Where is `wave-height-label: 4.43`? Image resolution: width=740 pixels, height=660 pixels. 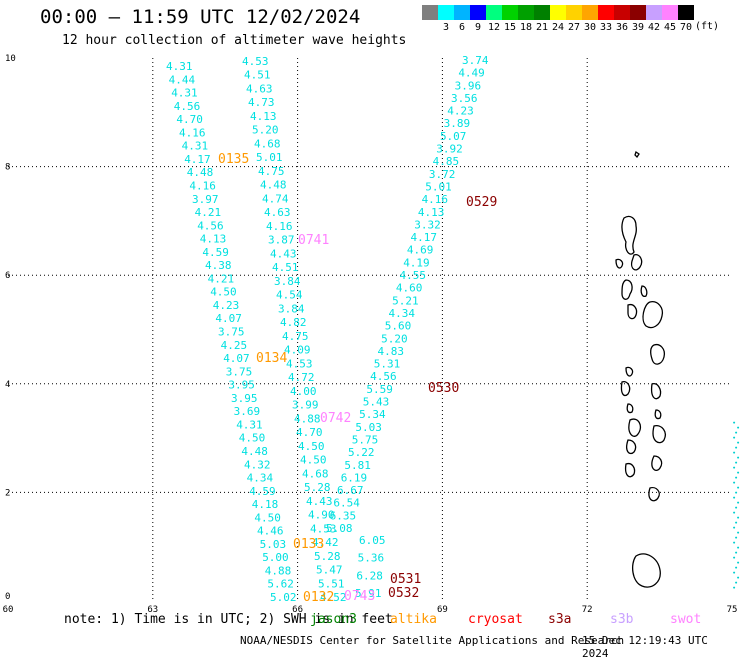
wave-height-label: 4.43 is located at coordinates (319, 501).